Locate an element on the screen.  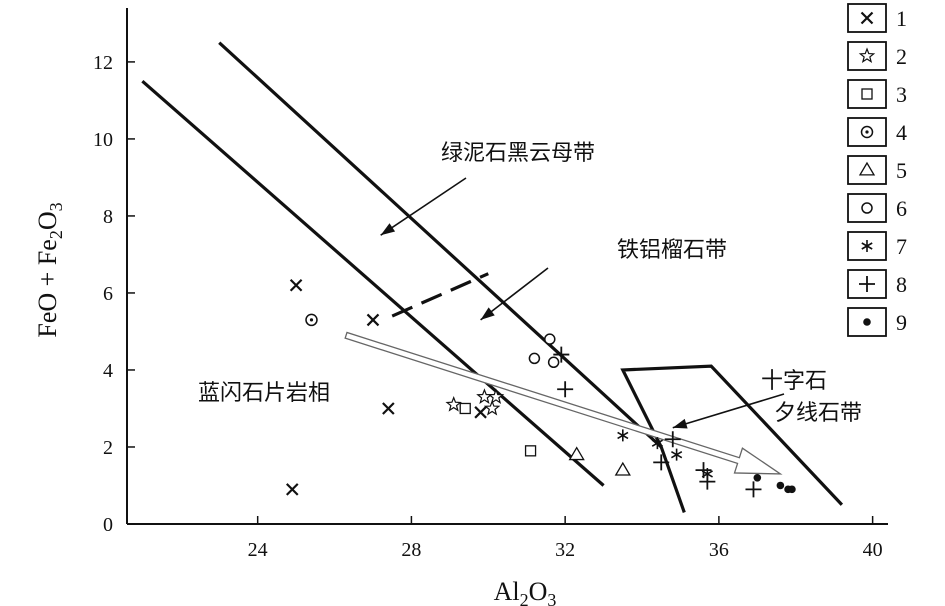
y-tick-label: 8 is located at coordinates (108, 217).